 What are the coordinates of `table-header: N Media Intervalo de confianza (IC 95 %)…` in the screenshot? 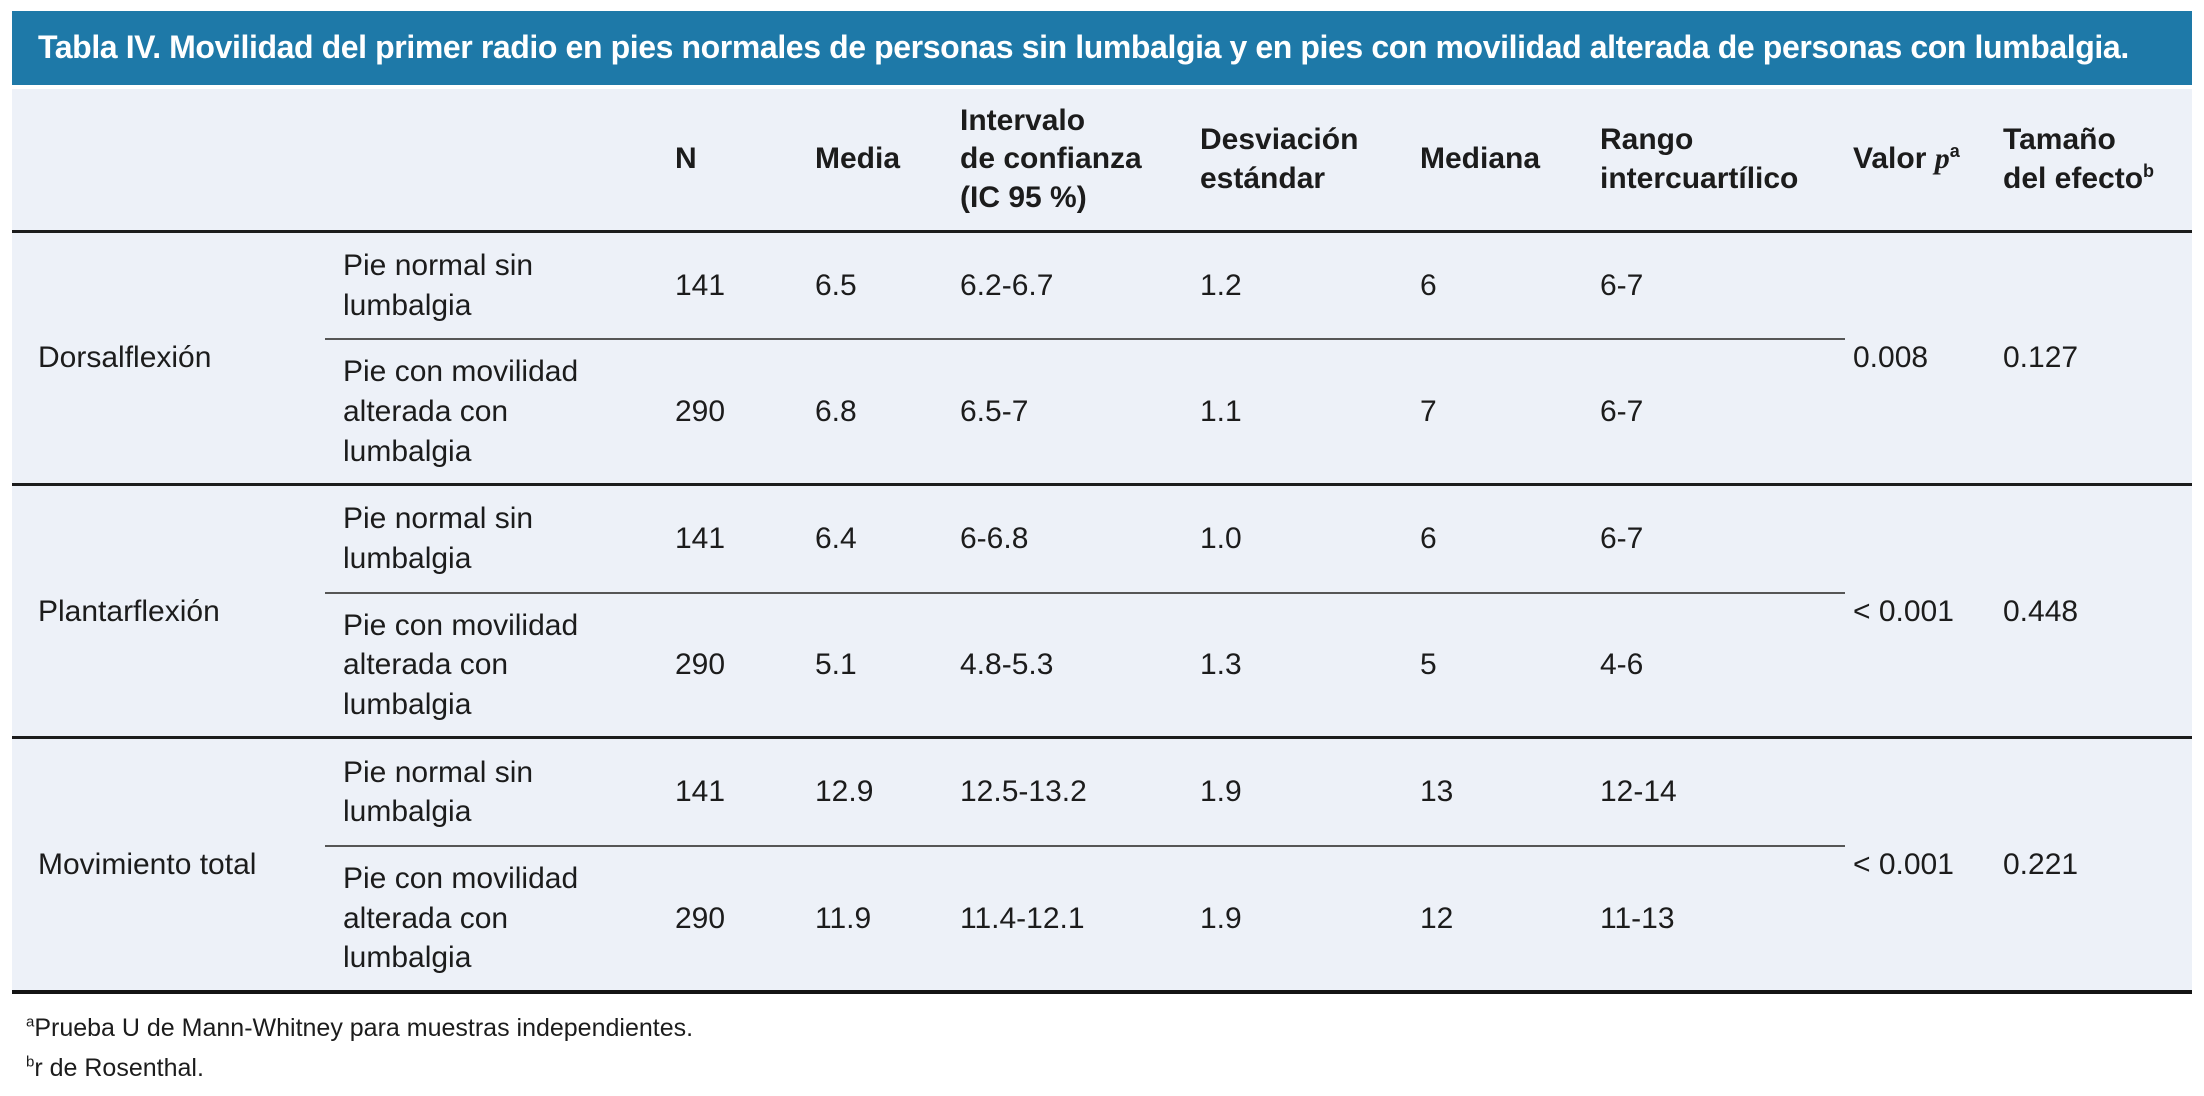 It's located at (1102, 160).